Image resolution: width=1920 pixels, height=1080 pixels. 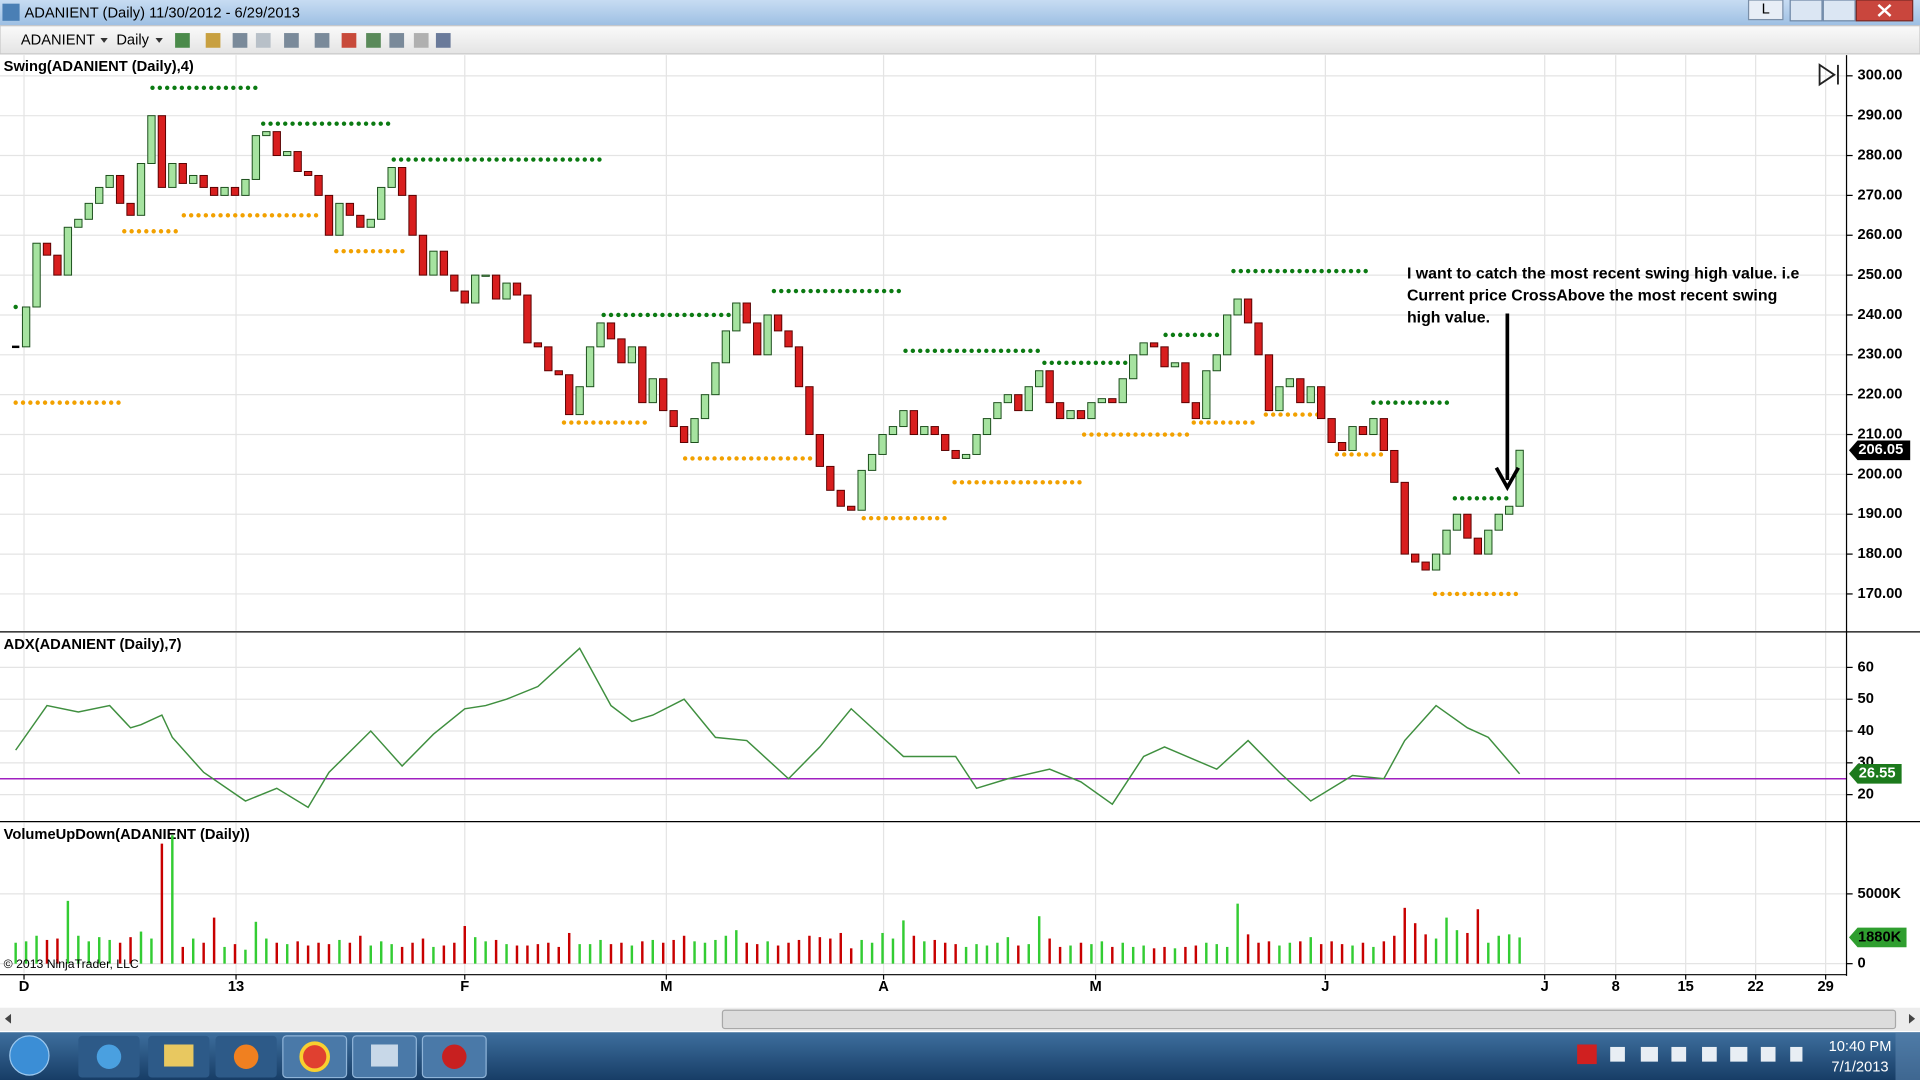 What do you see at coordinates (1907, 1056) in the screenshot?
I see `show-desktop` at bounding box center [1907, 1056].